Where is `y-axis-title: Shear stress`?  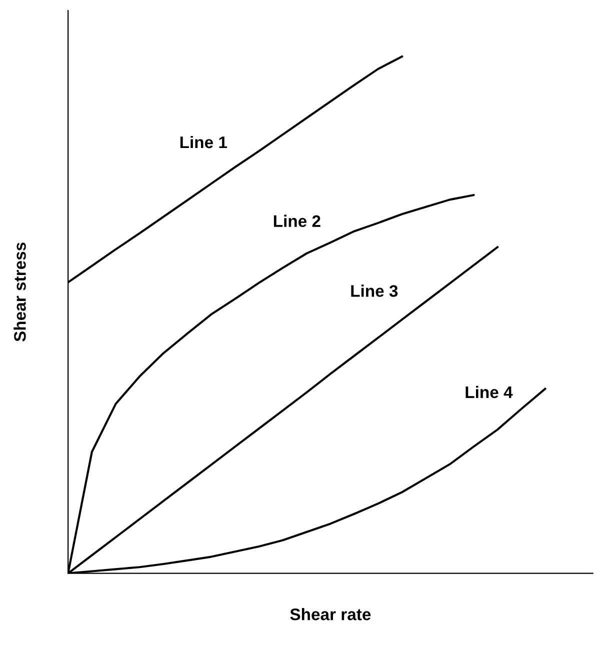
y-axis-title: Shear stress is located at coordinates (20, 292).